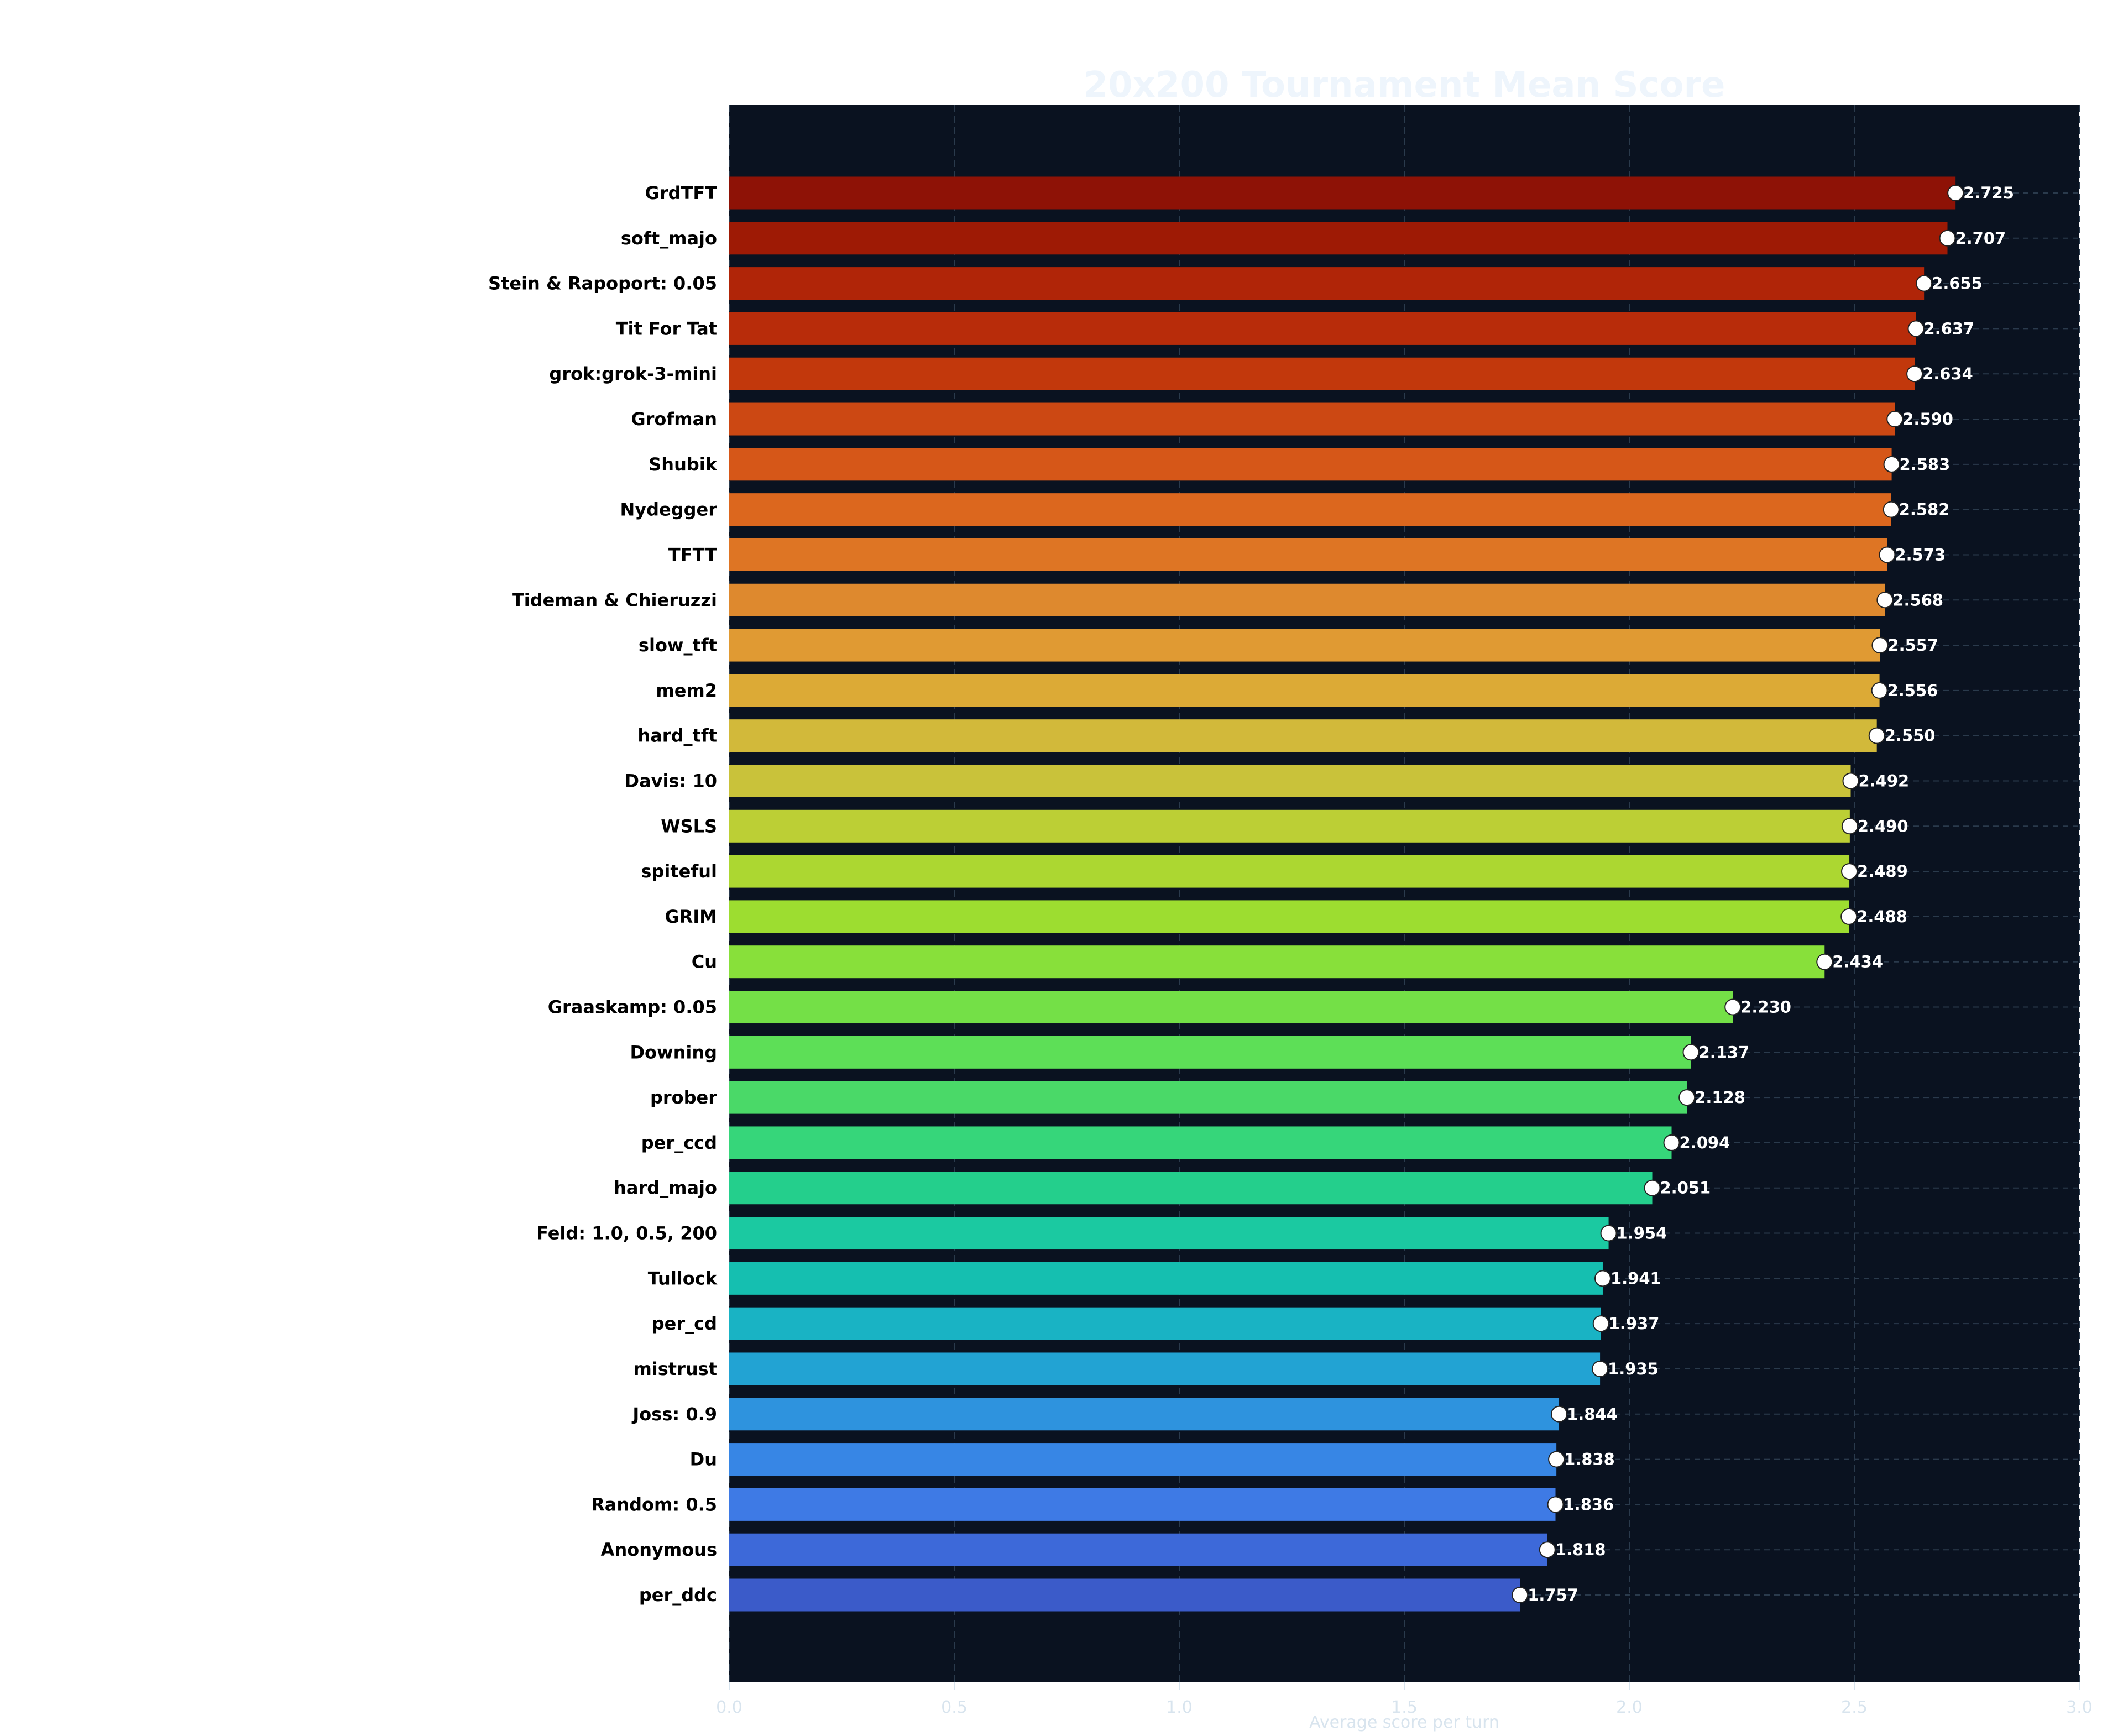 The width and height of the screenshot is (2123, 1736). What do you see at coordinates (1925, 464) in the screenshot?
I see `value-label: 2.583` at bounding box center [1925, 464].